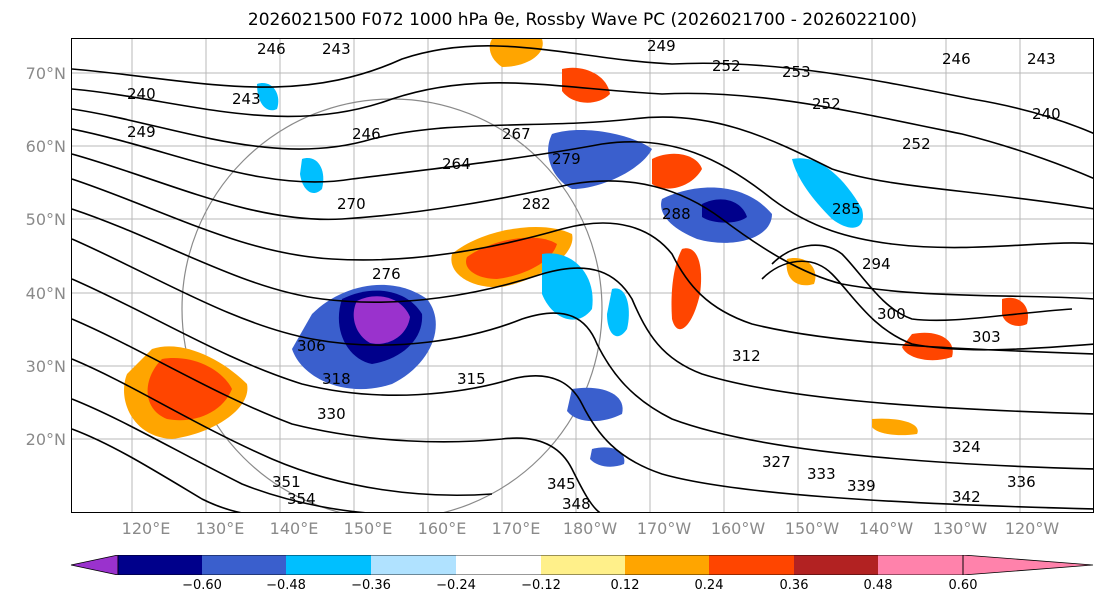  Describe the element at coordinates (45, 73) in the screenshot. I see `lat-label-70: 70°N` at that location.